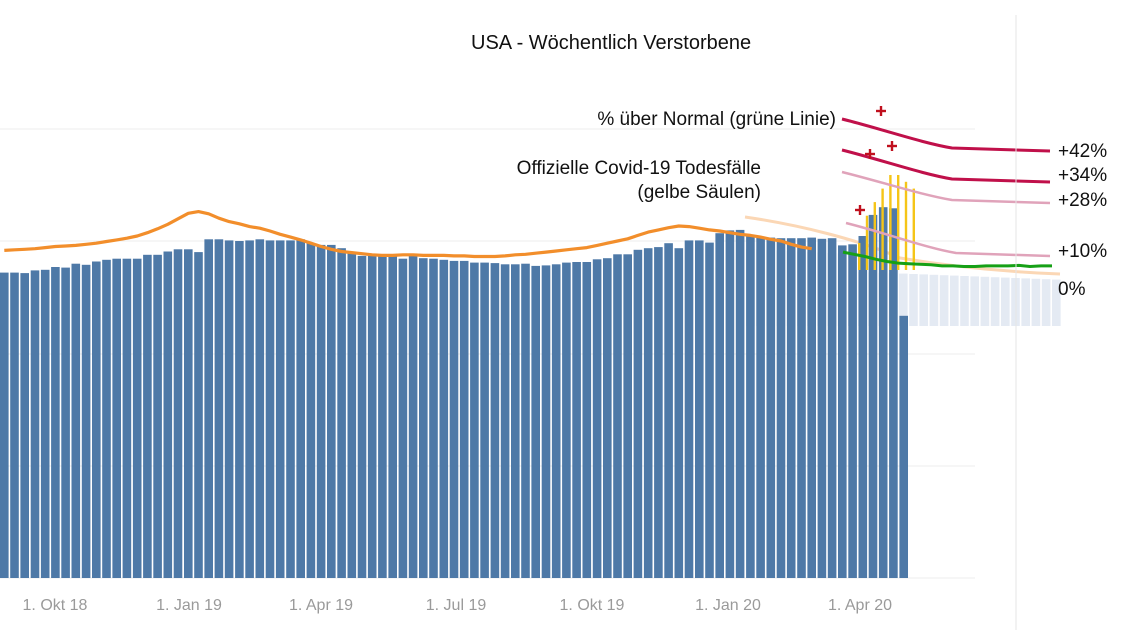 This screenshot has width=1131, height=630. Describe the element at coordinates (947, 259) in the screenshot. I see `normal-baseline-line` at that location.